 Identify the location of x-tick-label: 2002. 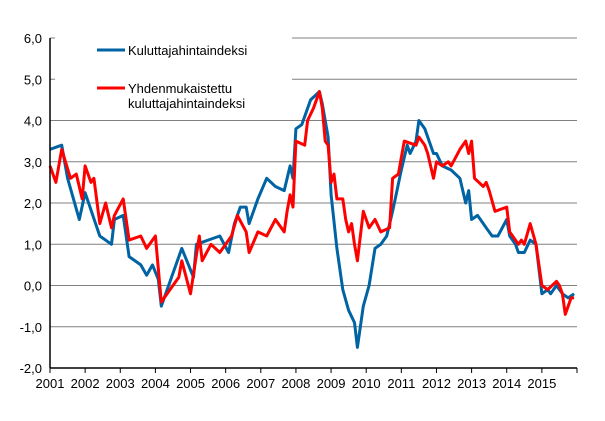
(85, 383).